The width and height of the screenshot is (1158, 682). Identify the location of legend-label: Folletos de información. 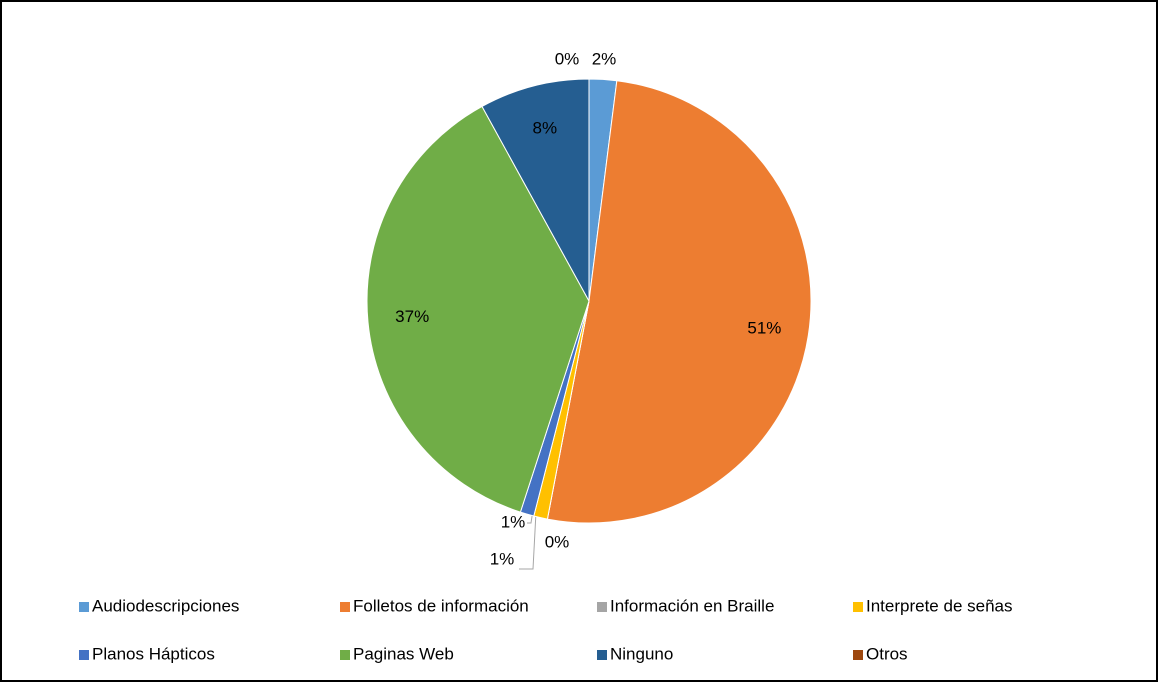
(441, 605).